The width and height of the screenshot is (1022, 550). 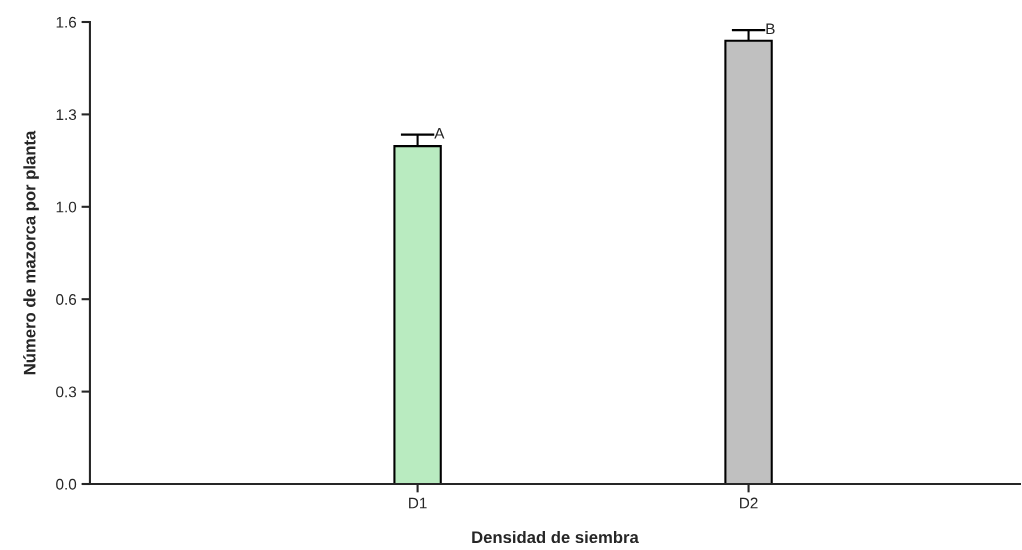 I want to click on y-tick-label: 1.6, so click(x=66, y=22).